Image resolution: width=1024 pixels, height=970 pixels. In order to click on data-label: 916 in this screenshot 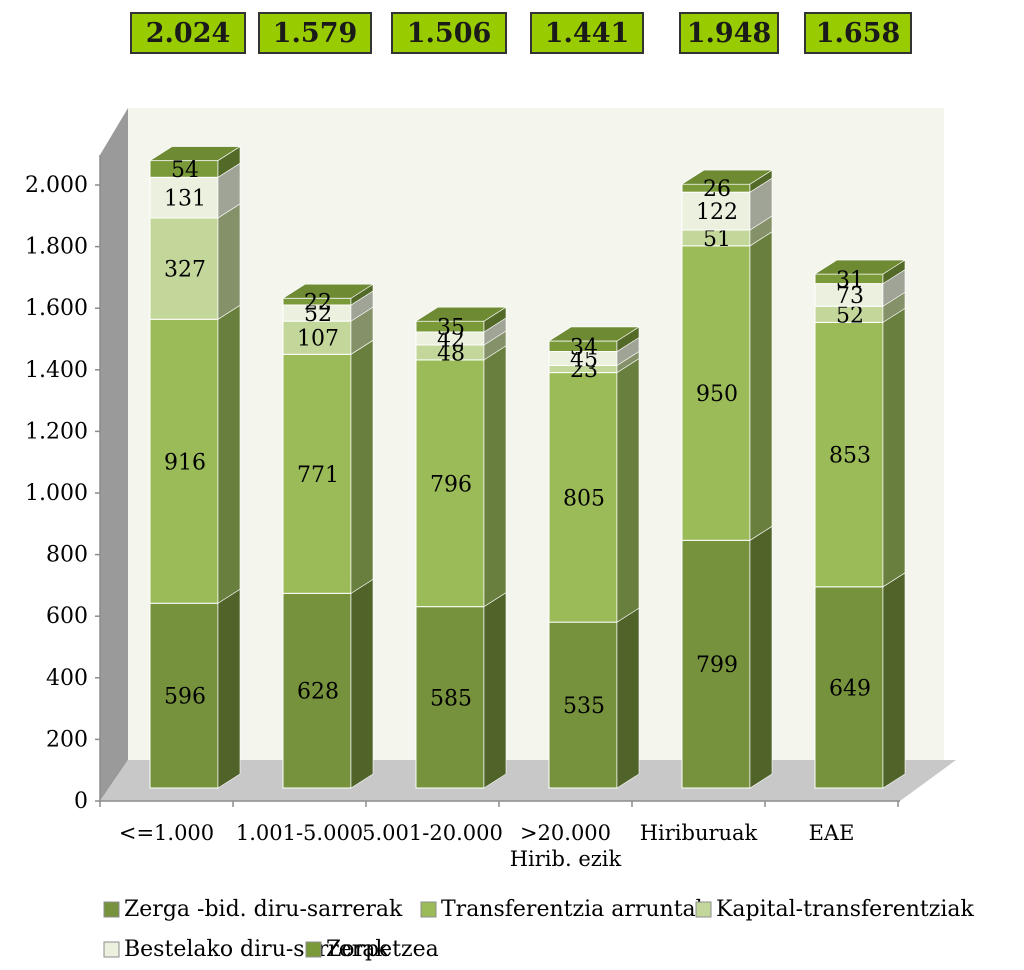, I will do `click(185, 462)`.